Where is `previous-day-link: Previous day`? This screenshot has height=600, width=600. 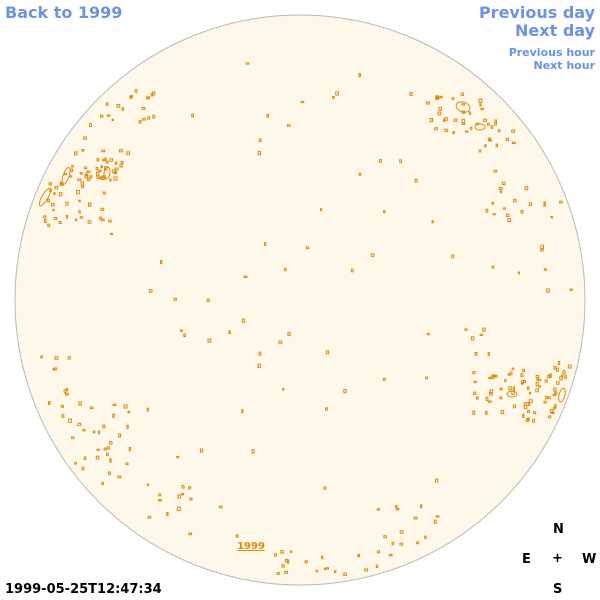
previous-day-link: Previous day is located at coordinates (536, 12).